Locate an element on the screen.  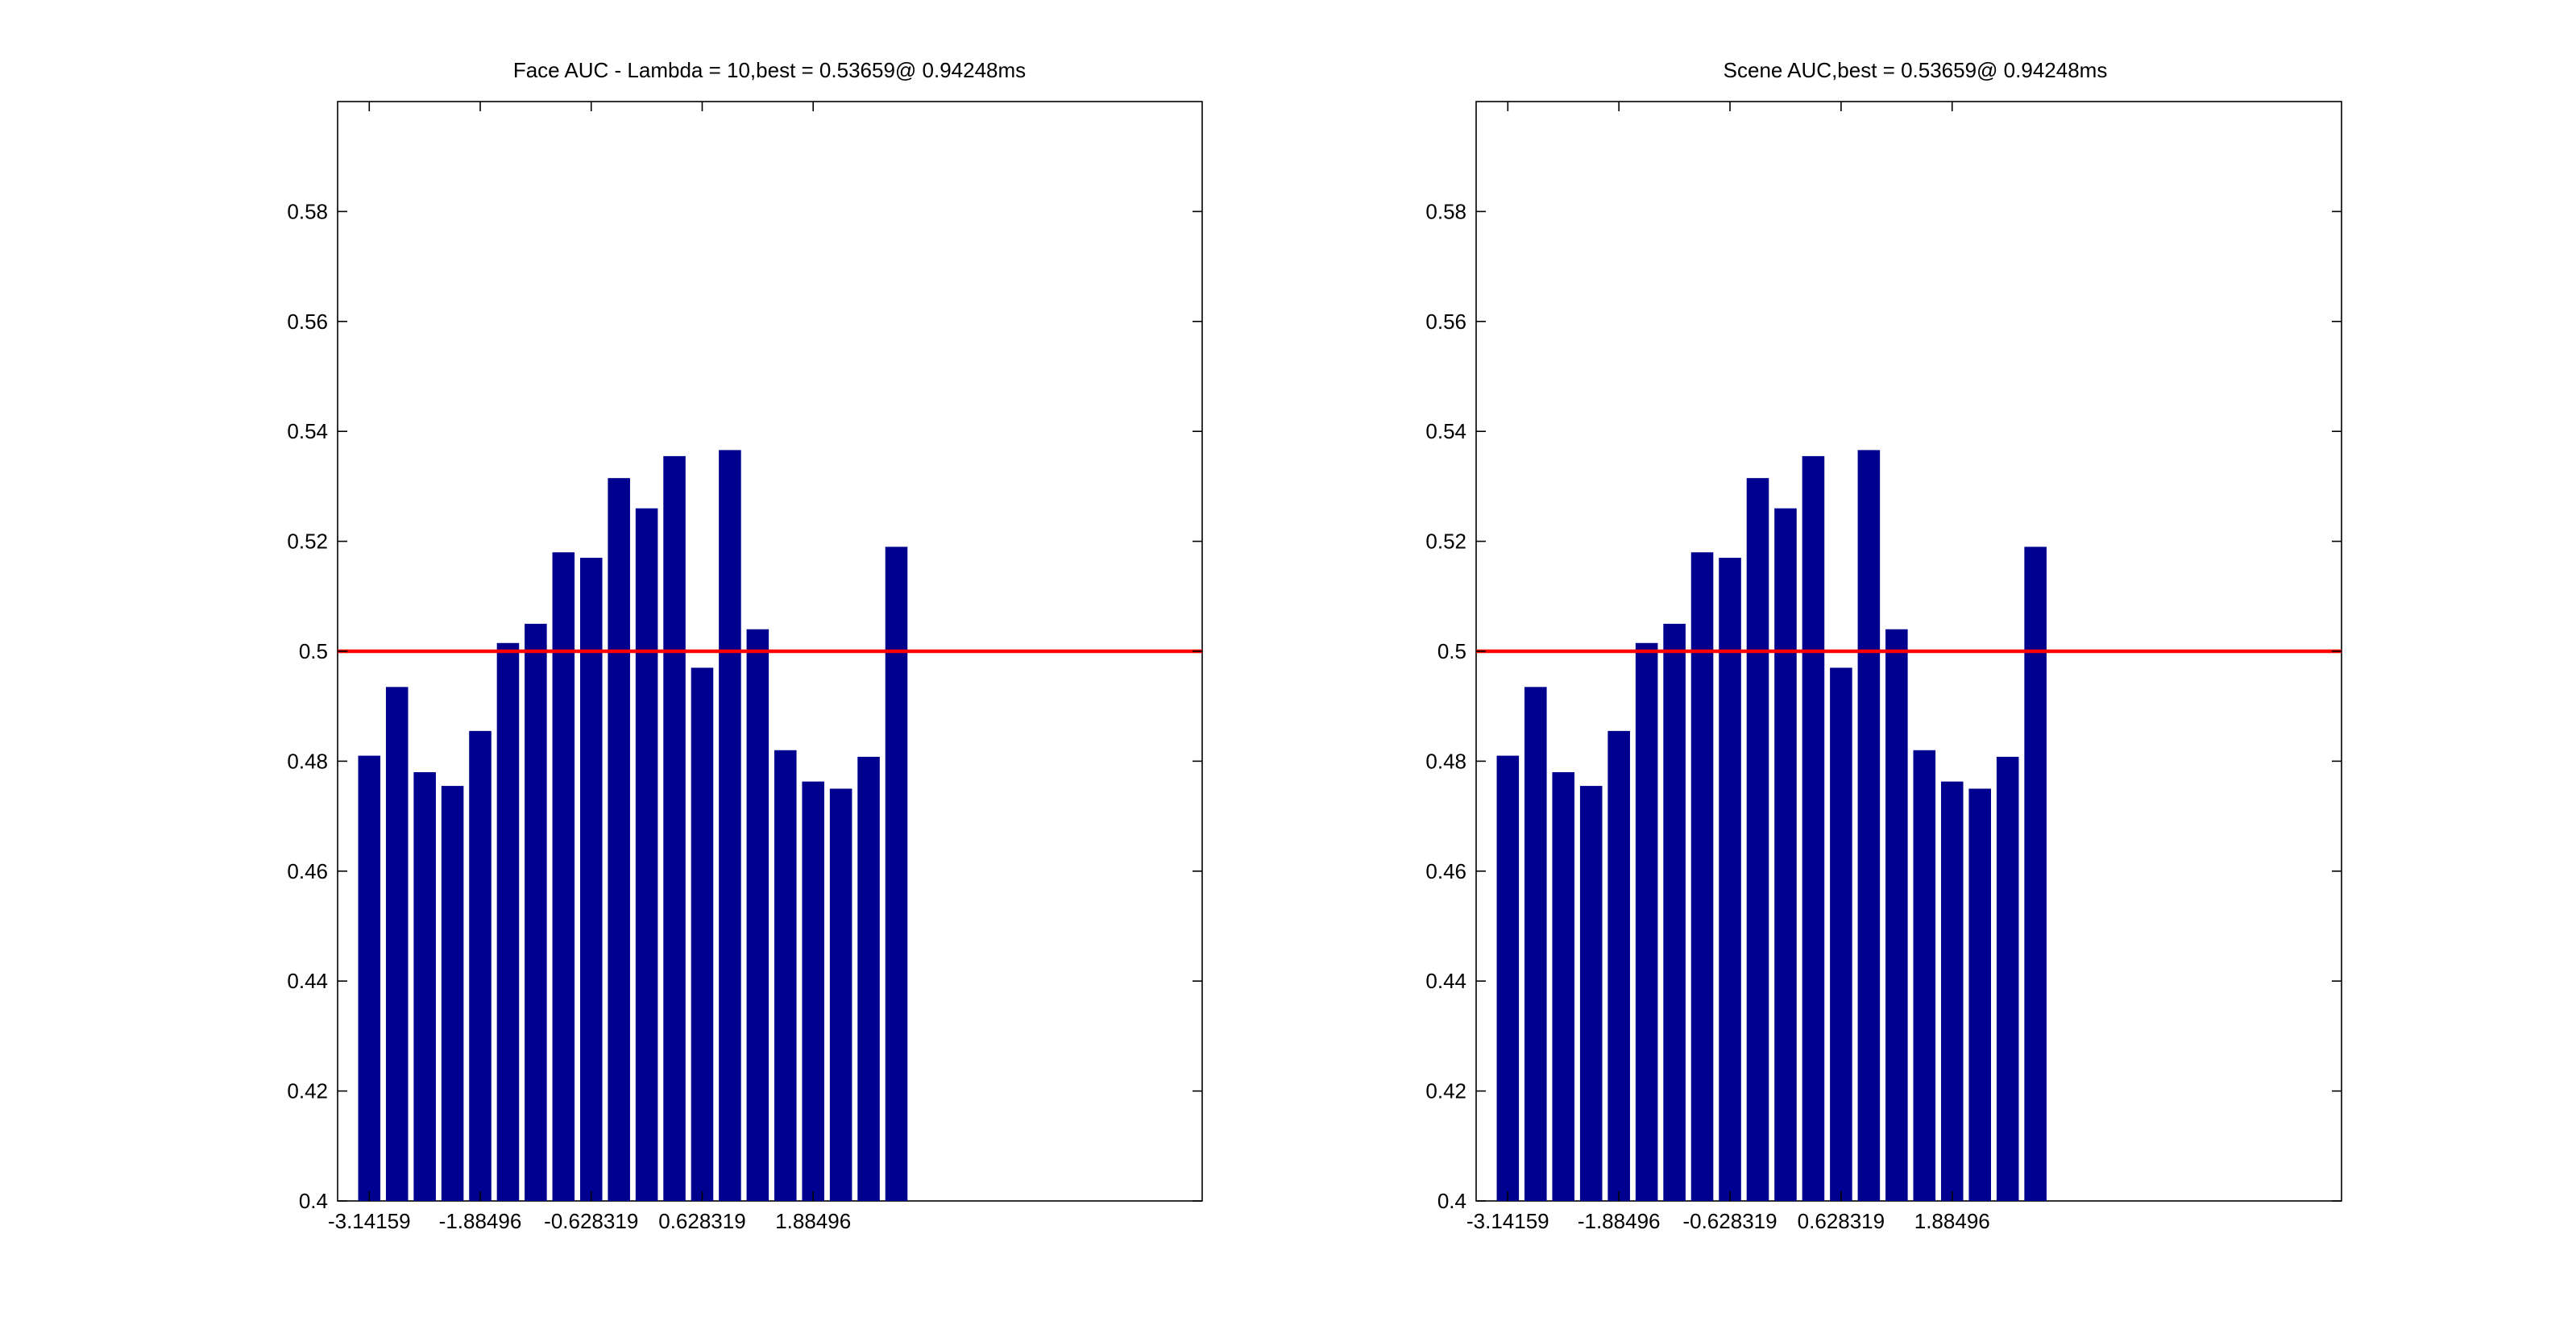
left-xtick-label-4: 1.88496 is located at coordinates (813, 1221).